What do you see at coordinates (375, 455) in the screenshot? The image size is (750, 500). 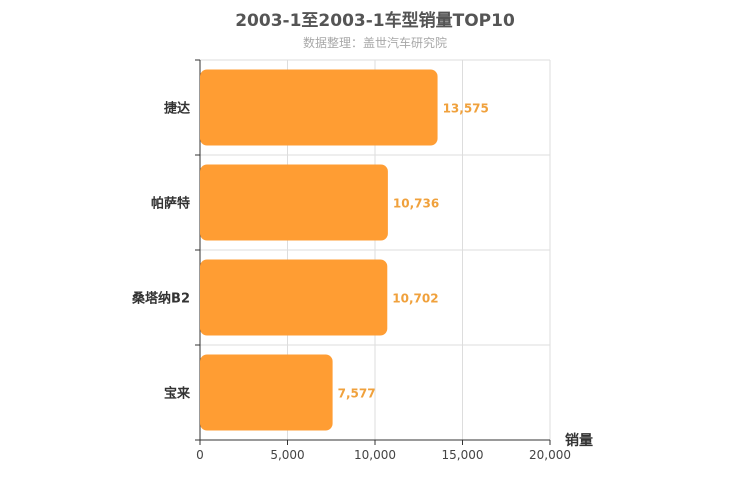 I see `x-tick-label: 10,000` at bounding box center [375, 455].